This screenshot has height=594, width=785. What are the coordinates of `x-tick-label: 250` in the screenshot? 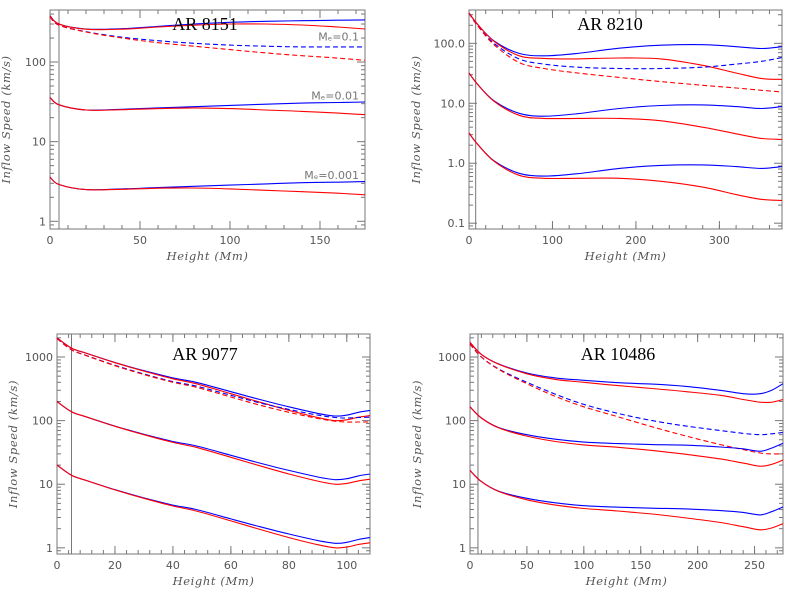 It's located at (754, 565).